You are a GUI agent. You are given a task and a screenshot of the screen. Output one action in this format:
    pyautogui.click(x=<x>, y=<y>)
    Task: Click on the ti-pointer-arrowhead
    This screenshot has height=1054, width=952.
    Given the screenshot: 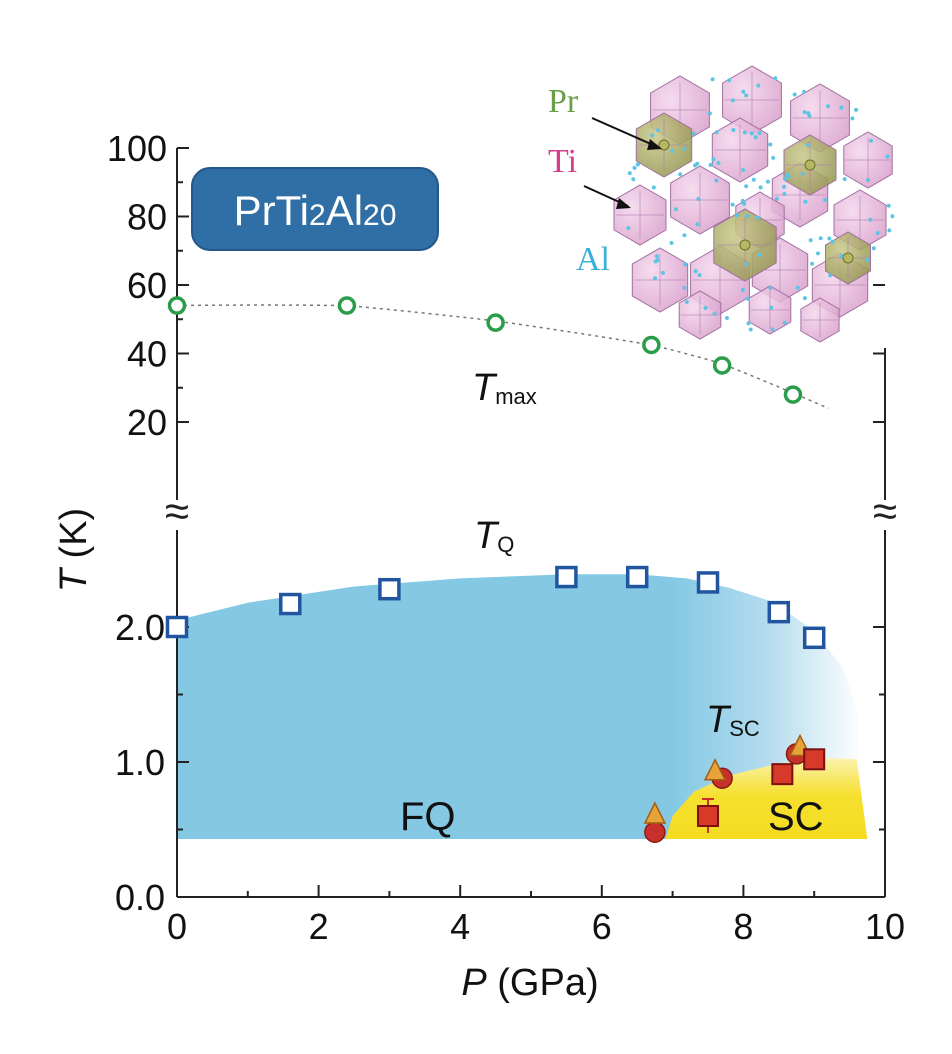 What is the action you would take?
    pyautogui.click(x=623, y=203)
    